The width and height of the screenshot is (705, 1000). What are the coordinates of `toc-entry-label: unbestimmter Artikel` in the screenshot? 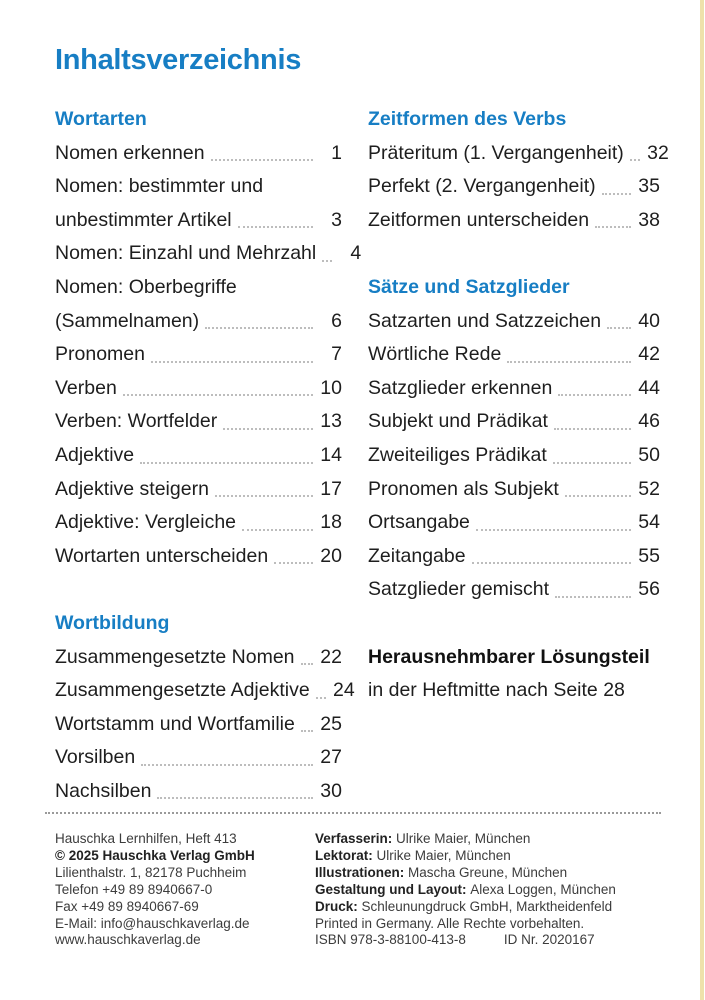 It's located at (143, 219).